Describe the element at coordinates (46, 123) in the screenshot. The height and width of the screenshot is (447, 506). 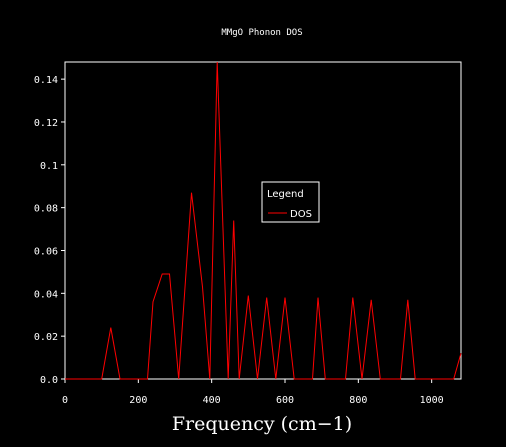
I see `y-tick-label: 0.12` at that location.